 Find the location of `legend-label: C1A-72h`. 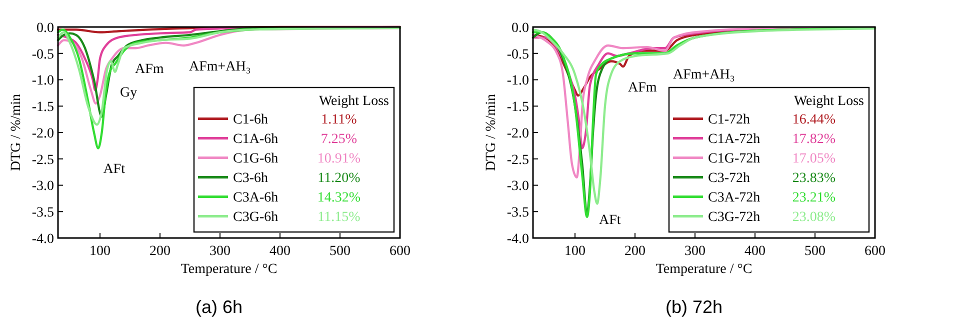

legend-label: C1A-72h is located at coordinates (734, 140).